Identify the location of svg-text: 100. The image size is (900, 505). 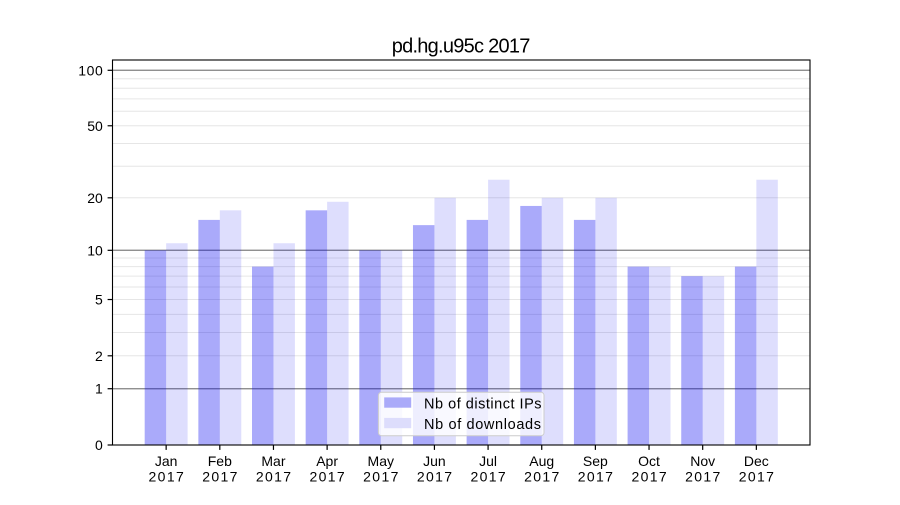
(90, 70).